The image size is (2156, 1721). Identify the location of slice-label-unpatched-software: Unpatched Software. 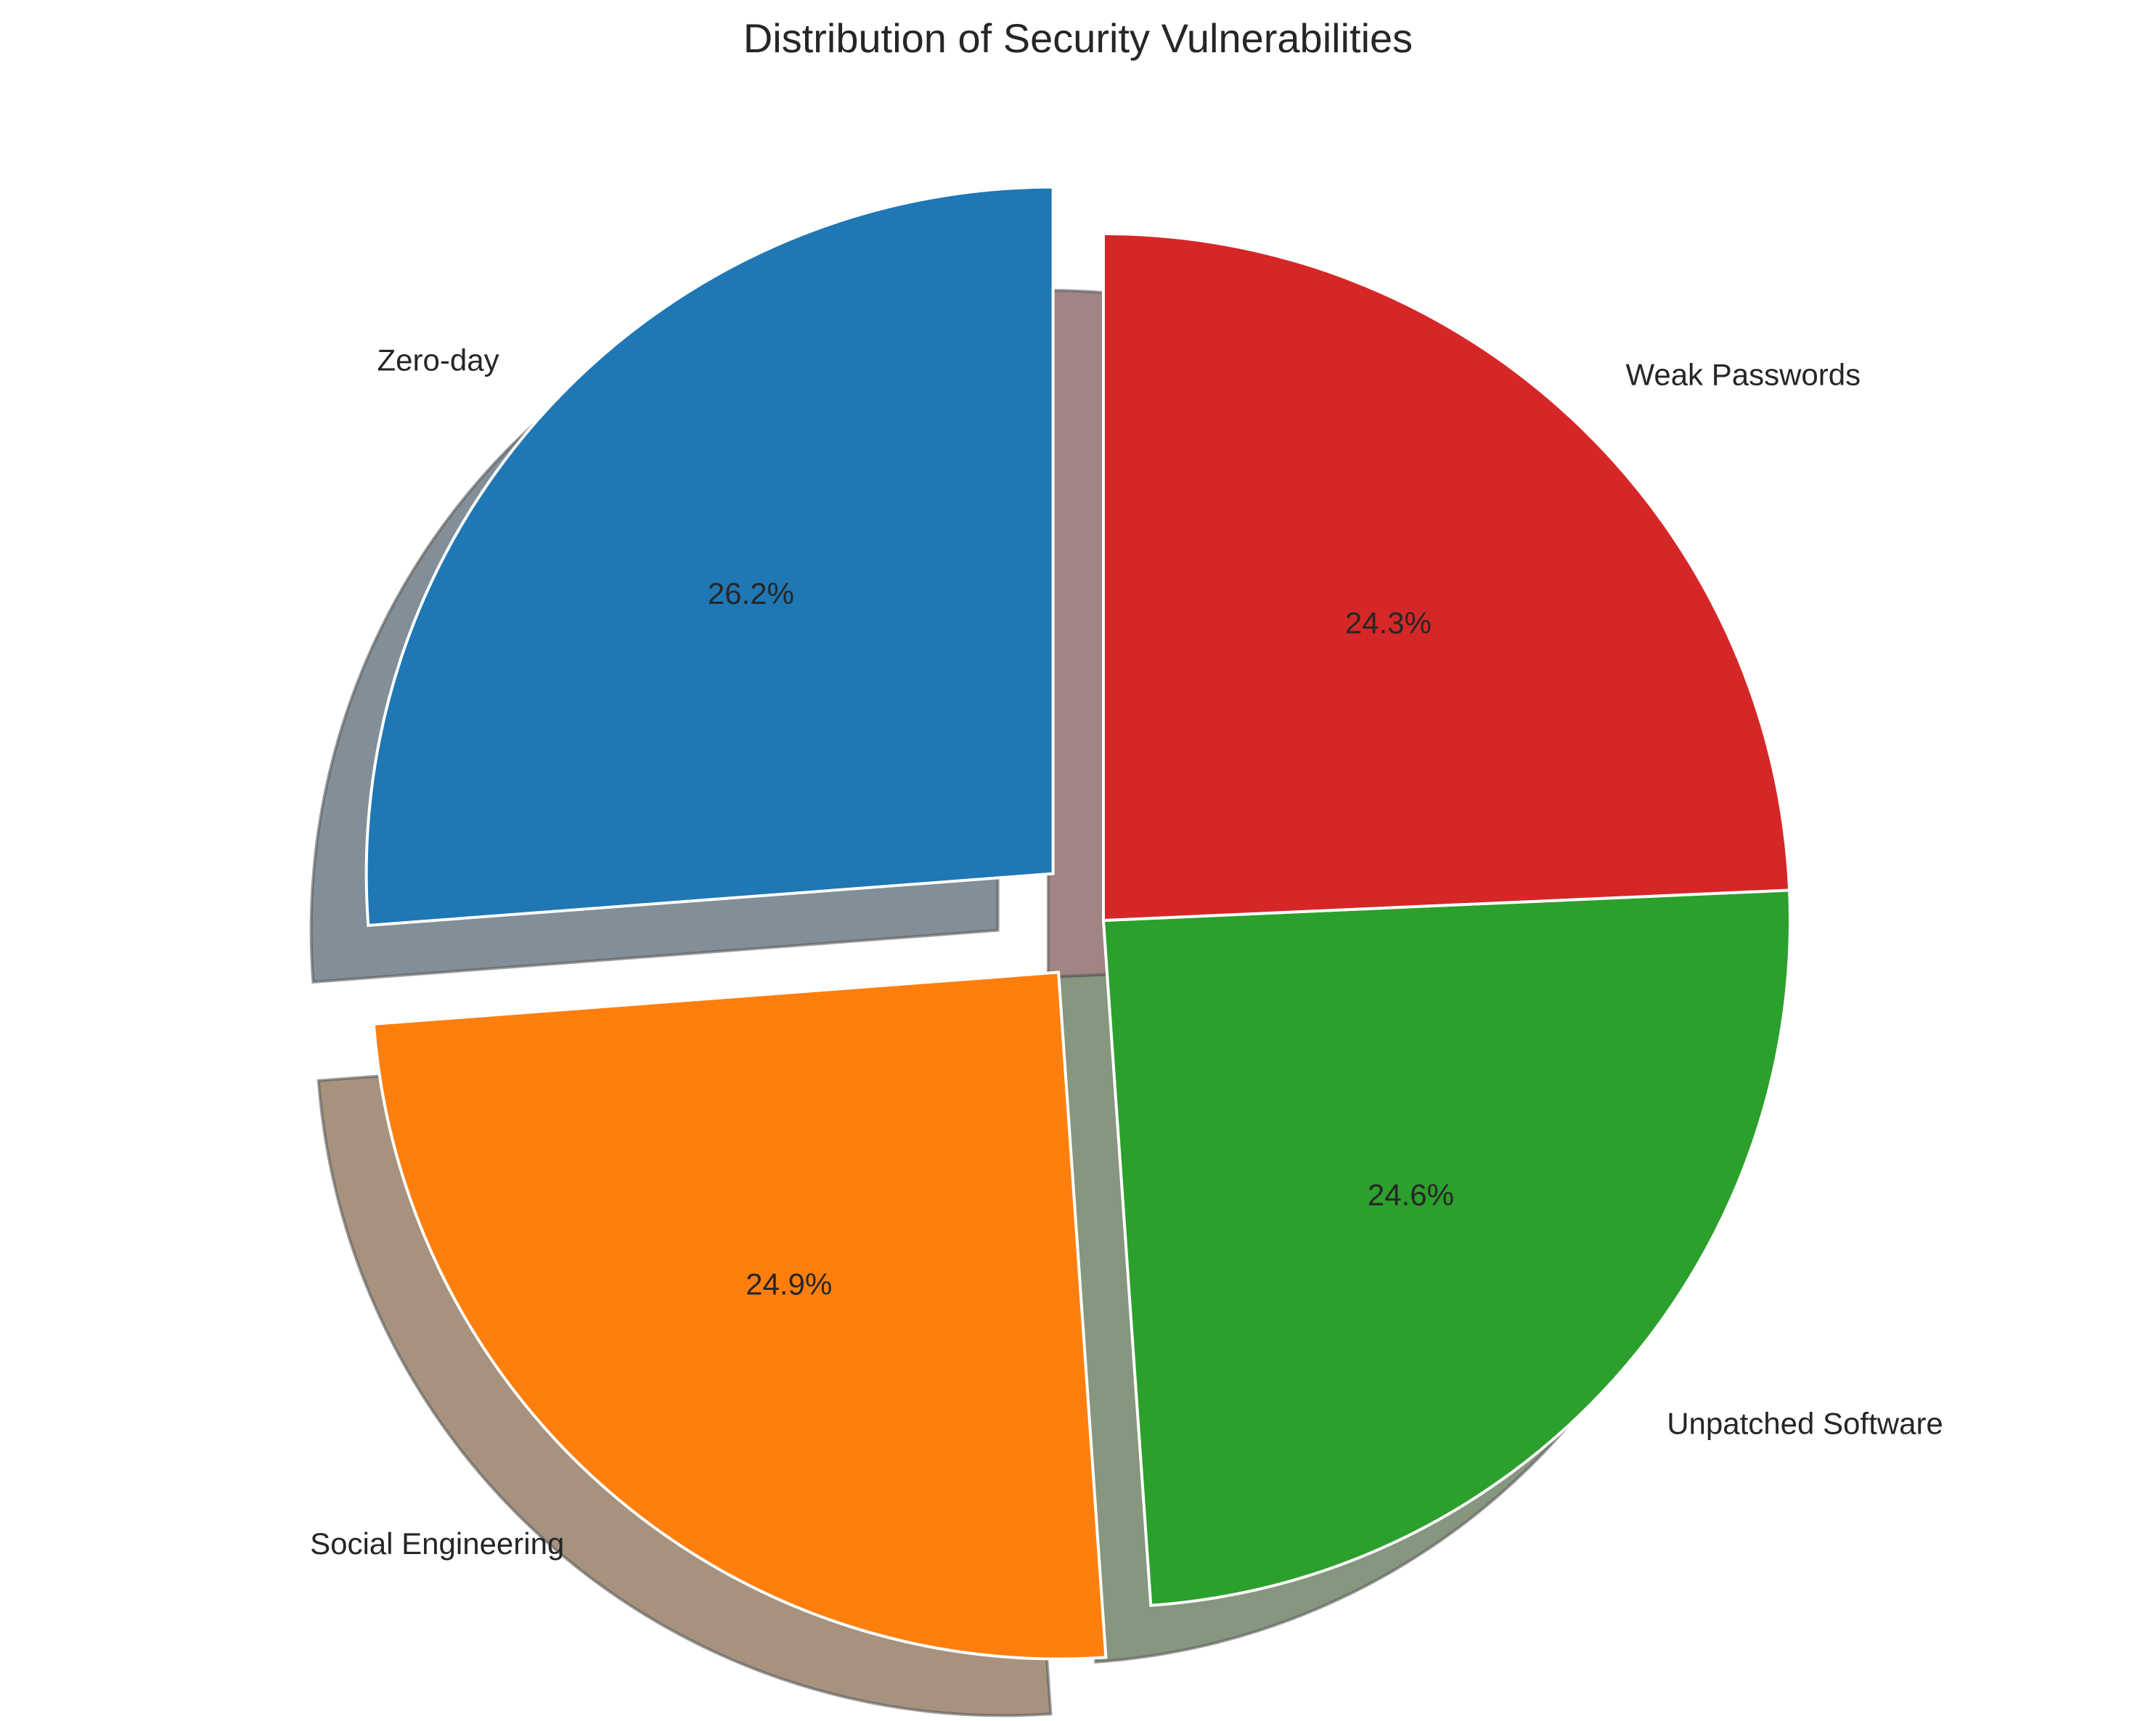
(1805, 1424).